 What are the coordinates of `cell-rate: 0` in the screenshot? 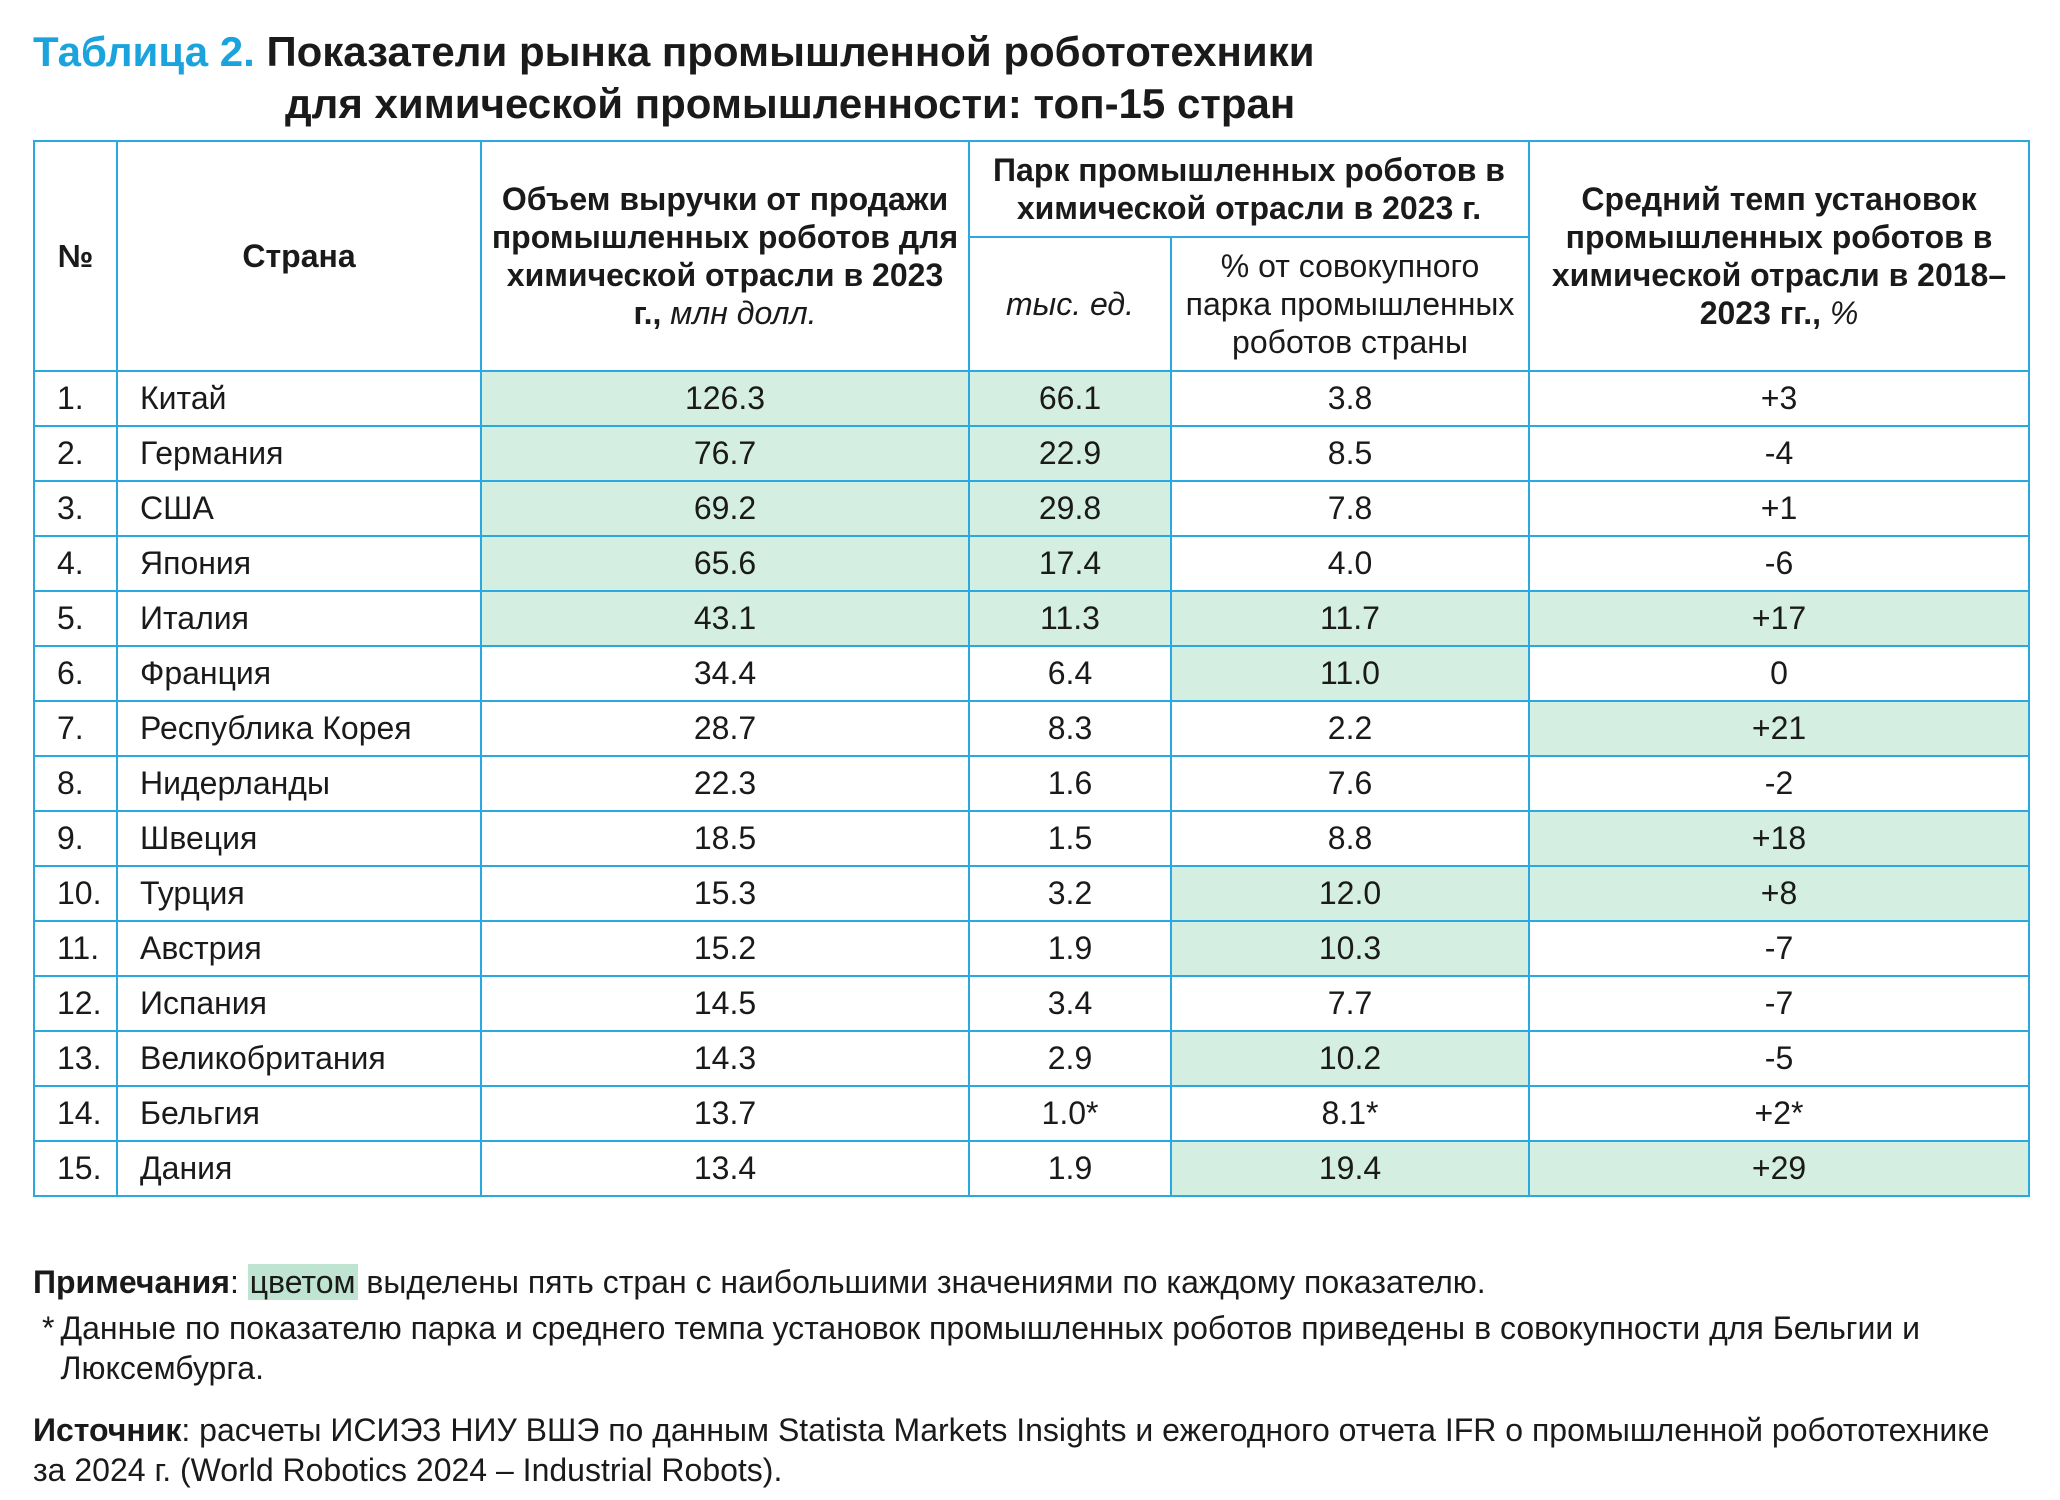 It's located at (1779, 673).